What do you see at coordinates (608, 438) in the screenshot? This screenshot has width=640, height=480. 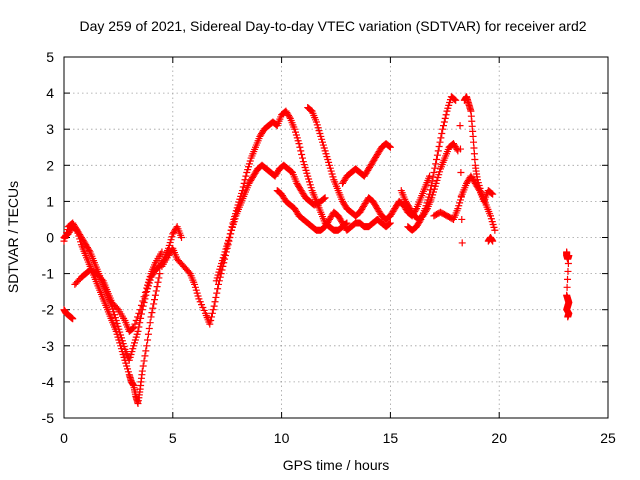 I see `x-tick-label: 25` at bounding box center [608, 438].